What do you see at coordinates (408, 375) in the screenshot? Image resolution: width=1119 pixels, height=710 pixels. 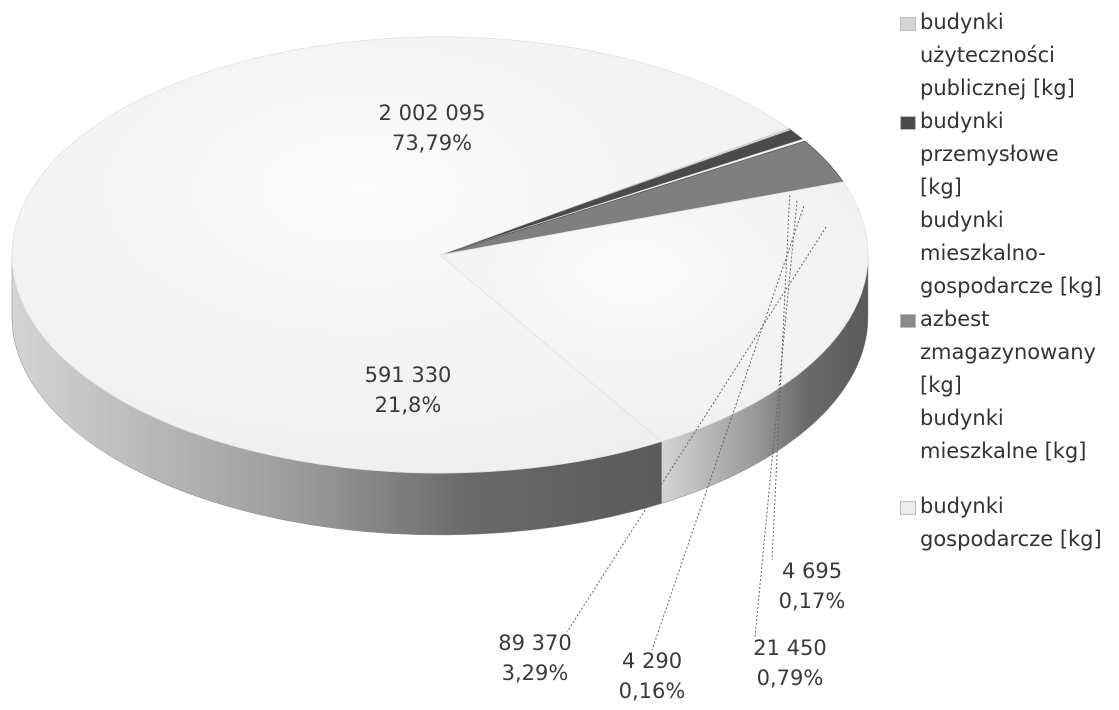 I see `data-label-value: 591 330` at bounding box center [408, 375].